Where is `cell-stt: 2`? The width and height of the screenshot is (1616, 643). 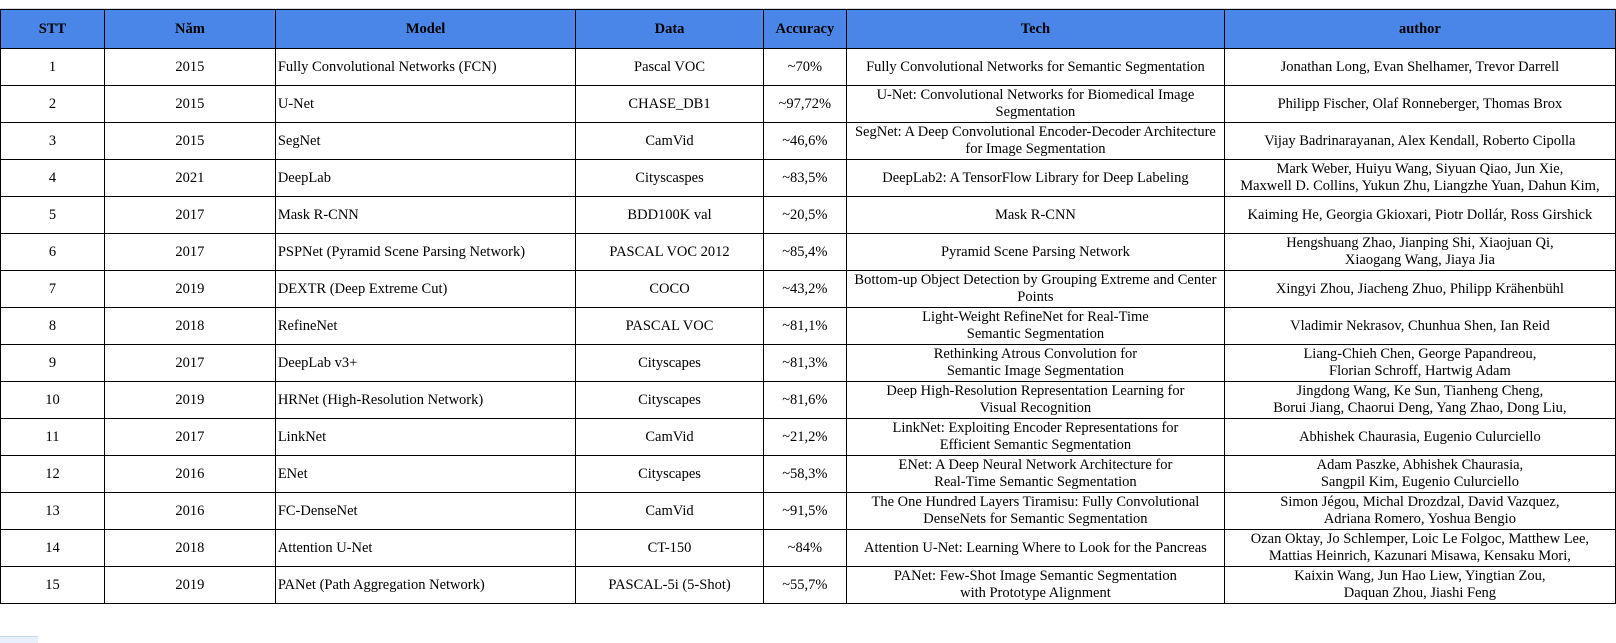
cell-stt: 2 is located at coordinates (52, 104).